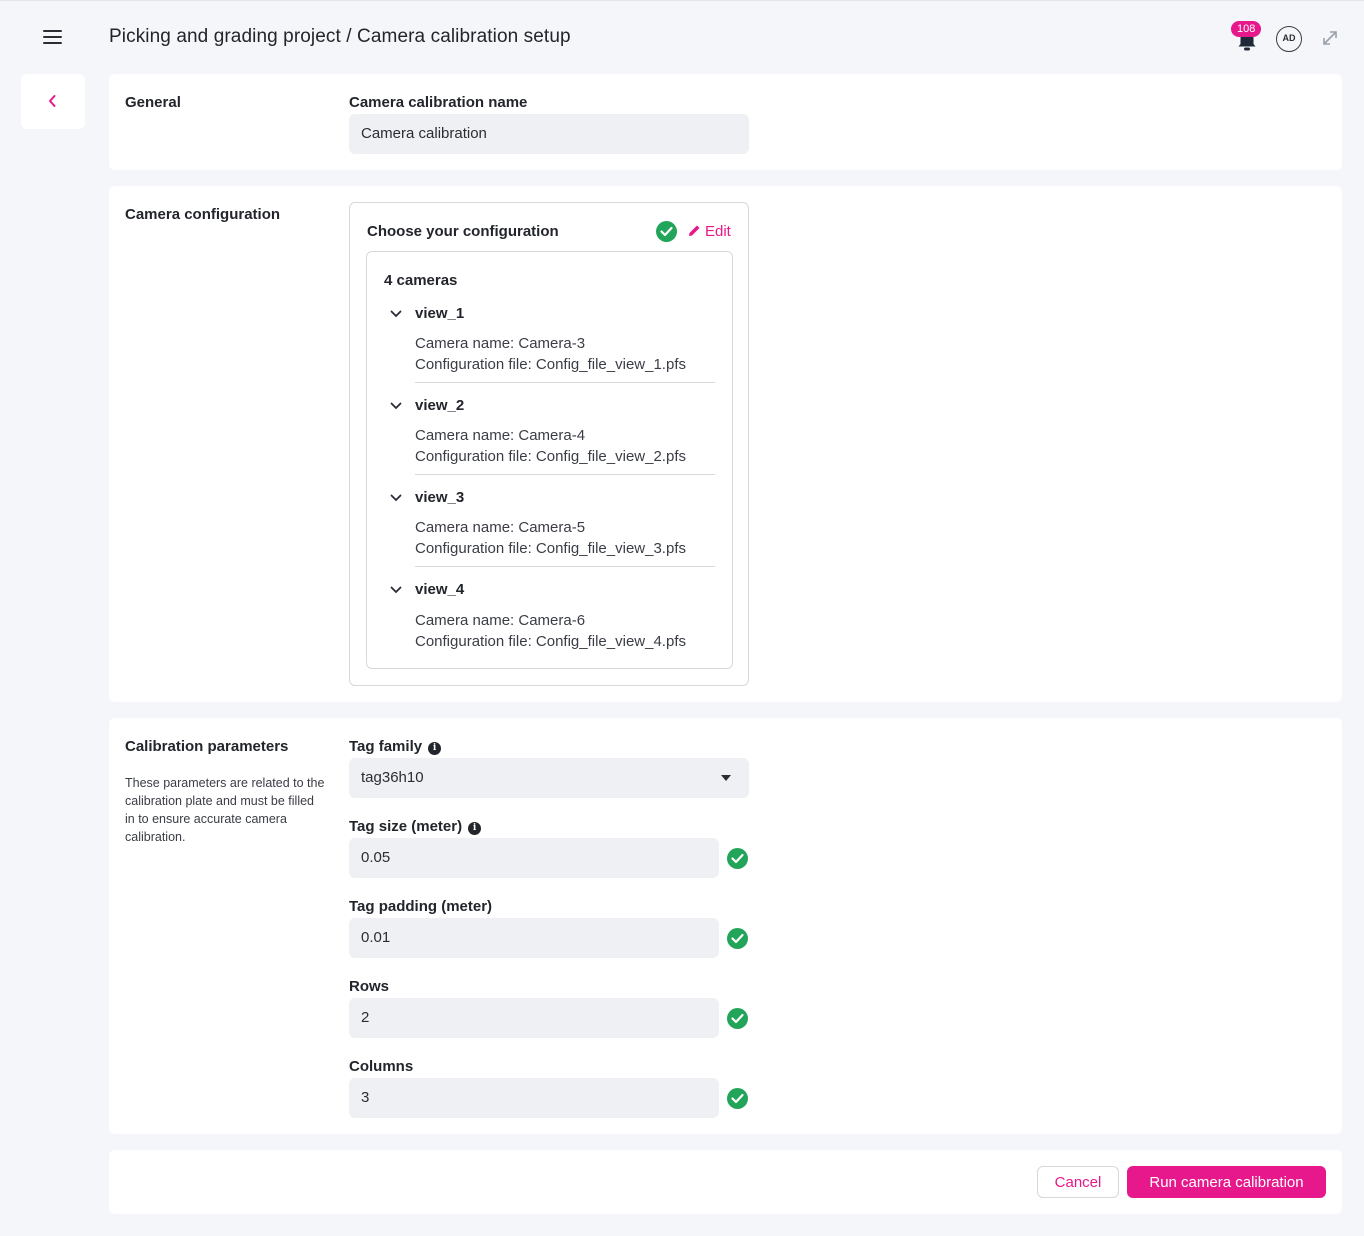 Image resolution: width=1364 pixels, height=1236 pixels. What do you see at coordinates (718, 231) in the screenshot?
I see `edit-label: Edit` at bounding box center [718, 231].